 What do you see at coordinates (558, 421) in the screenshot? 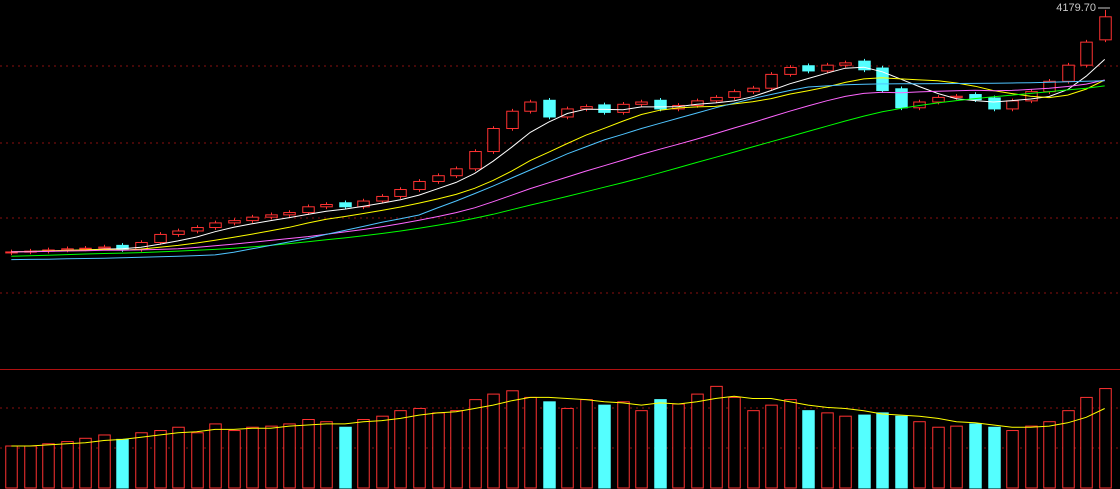
I see `moving-average-line` at bounding box center [558, 421].